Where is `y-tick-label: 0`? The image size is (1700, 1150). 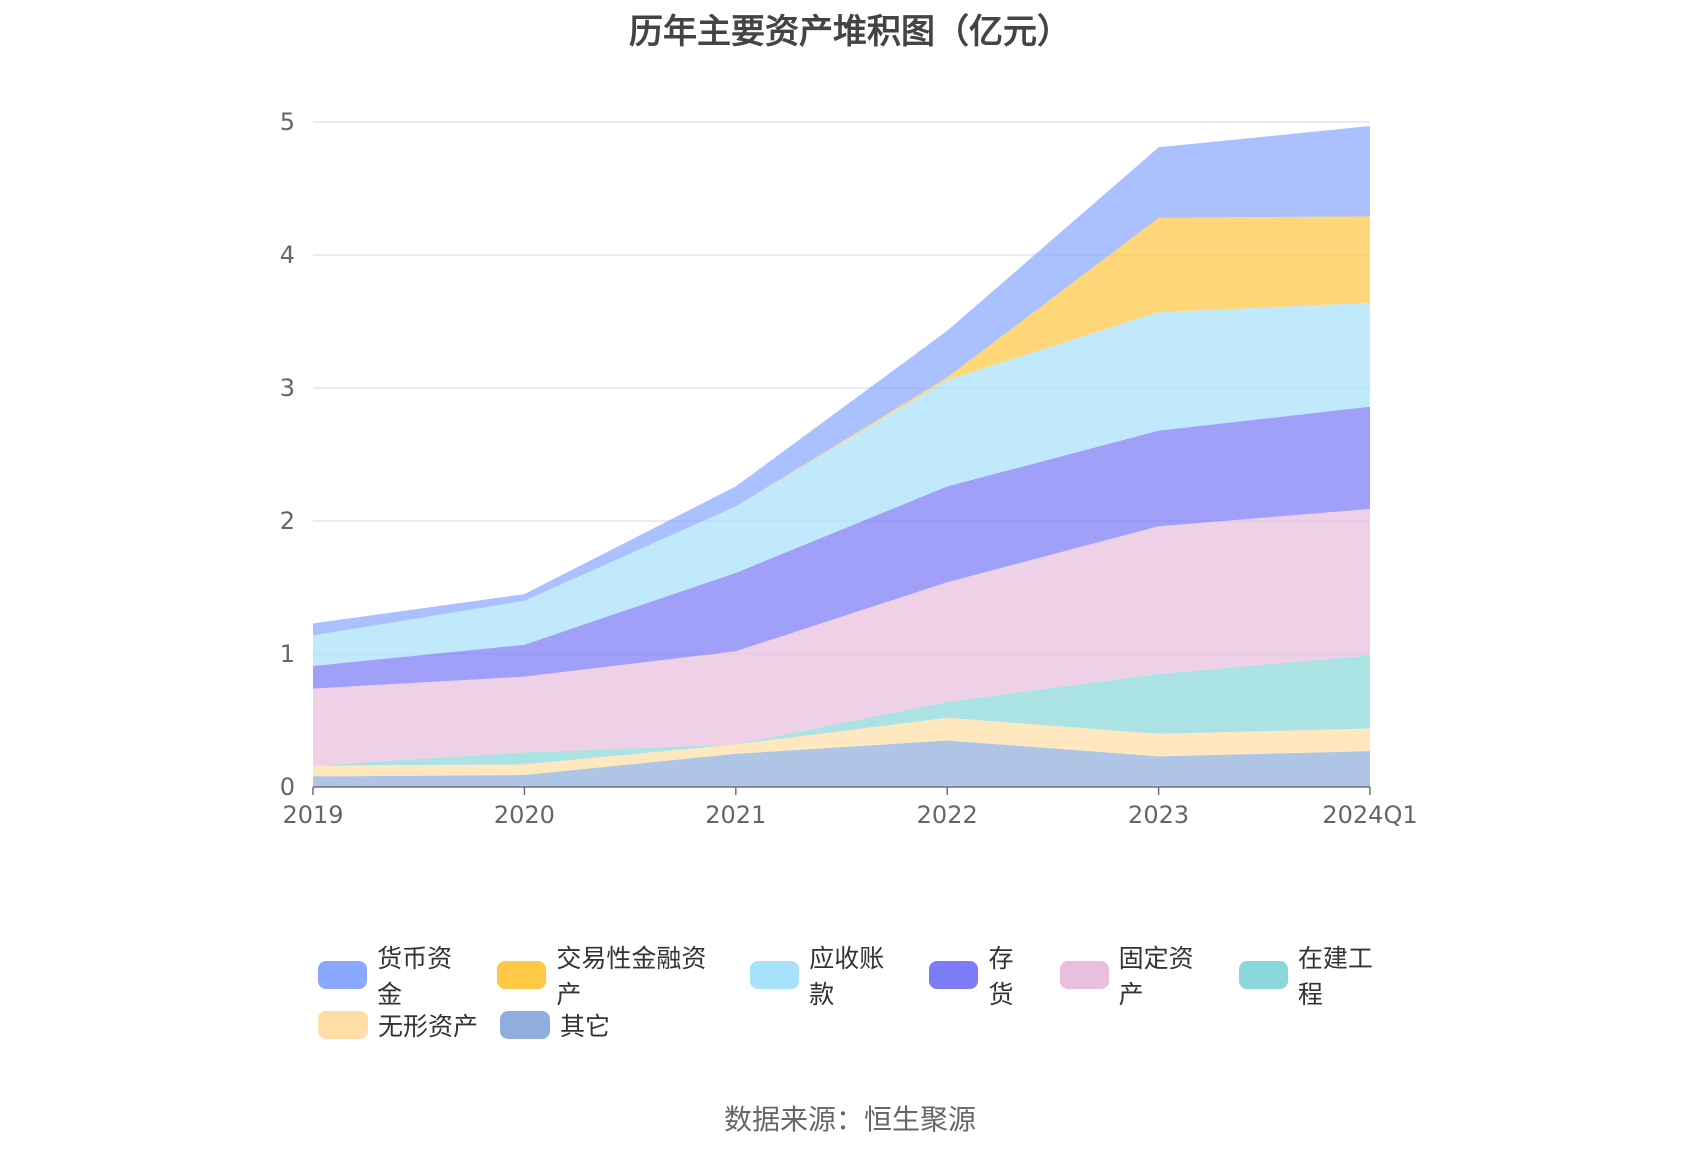
y-tick-label: 0 is located at coordinates (287, 787).